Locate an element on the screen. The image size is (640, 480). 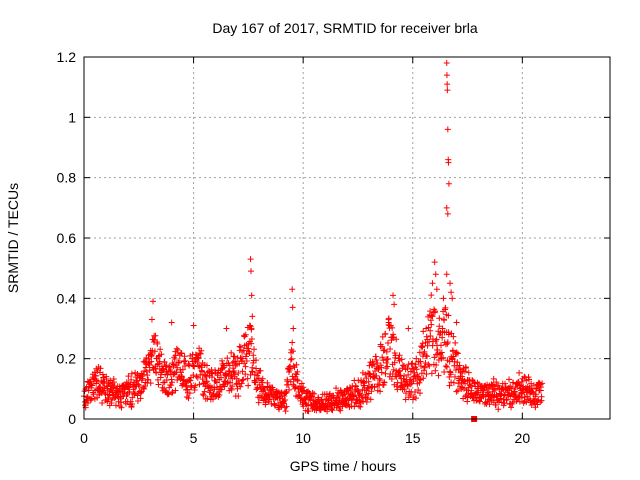
x-tick-label: 5 is located at coordinates (194, 438).